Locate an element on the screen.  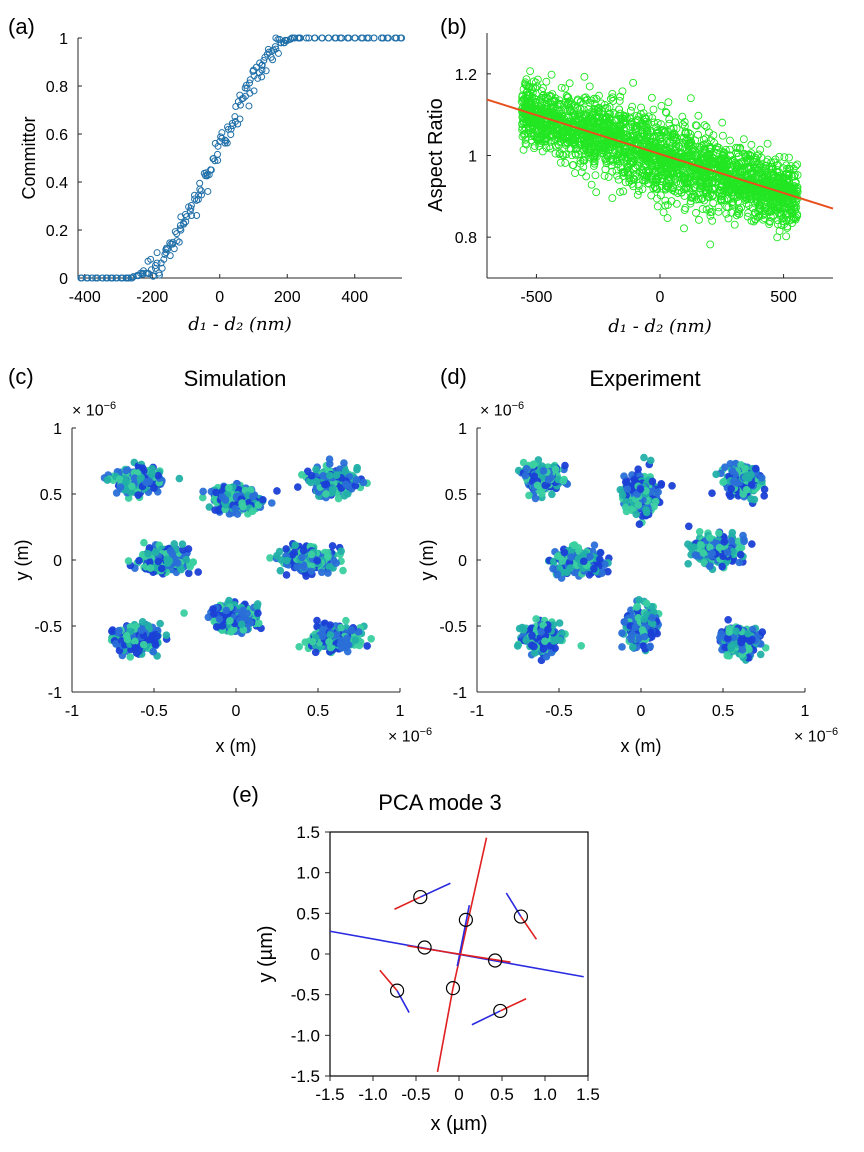
y-tick-label-d: -0.5 is located at coordinates (453, 627).